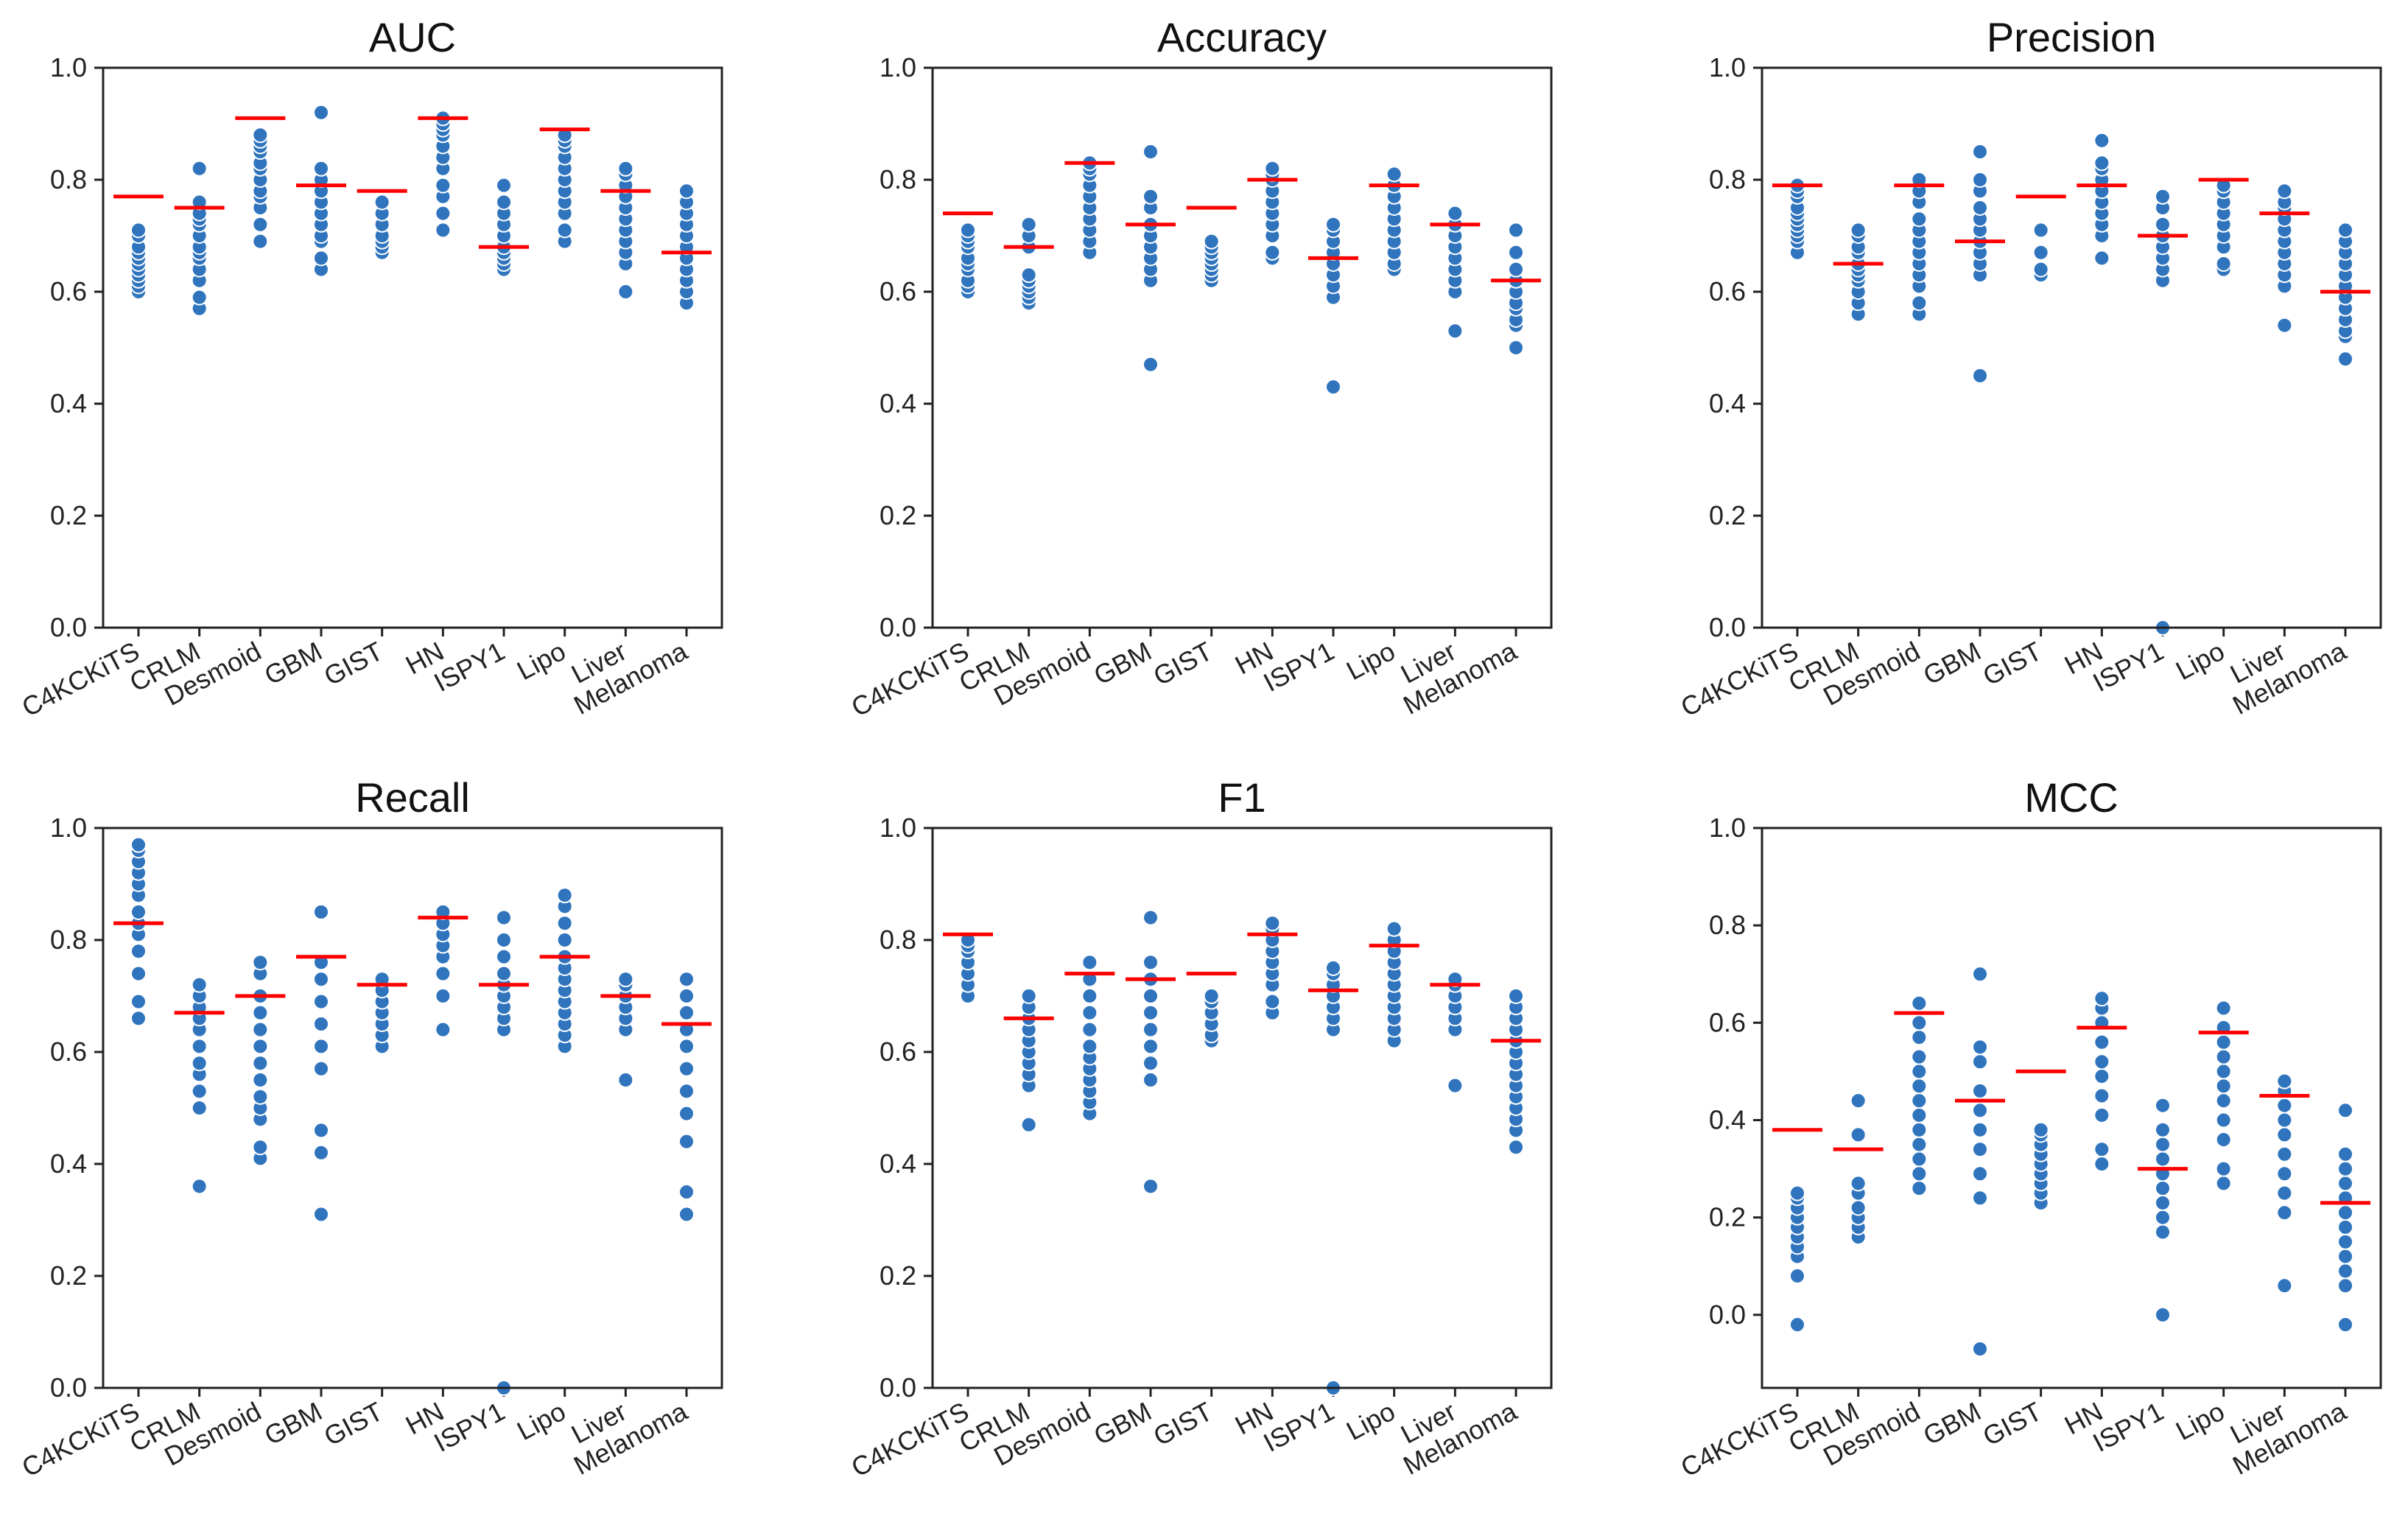 This screenshot has width=2408, height=1519. Describe the element at coordinates (898, 1275) in the screenshot. I see `y-tick-label: 0.2` at that location.